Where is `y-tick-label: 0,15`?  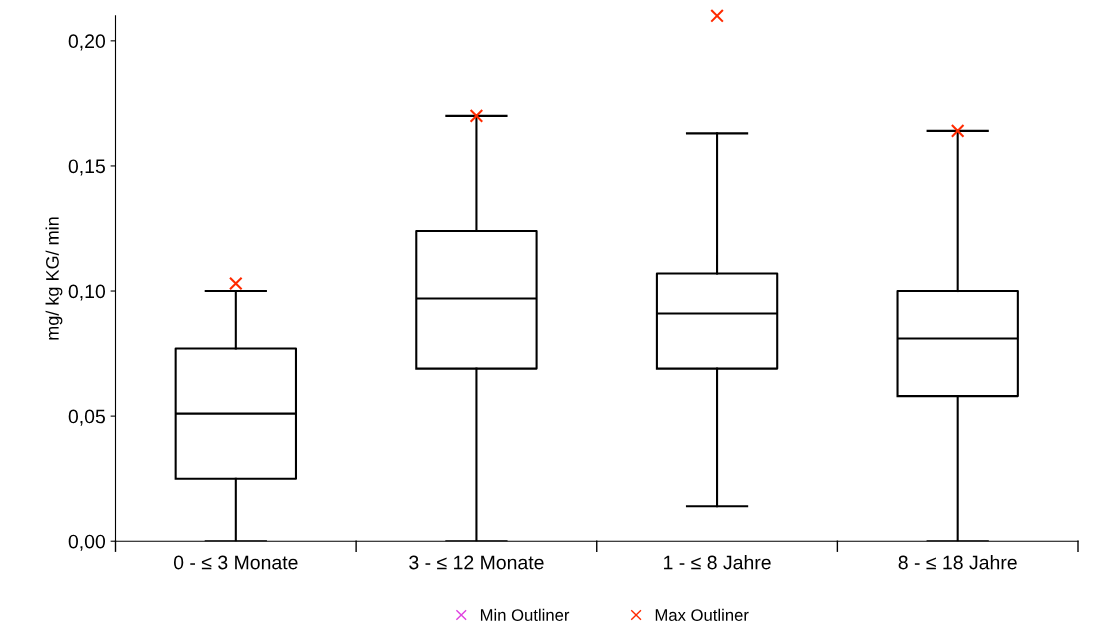 y-tick-label: 0,15 is located at coordinates (86, 167).